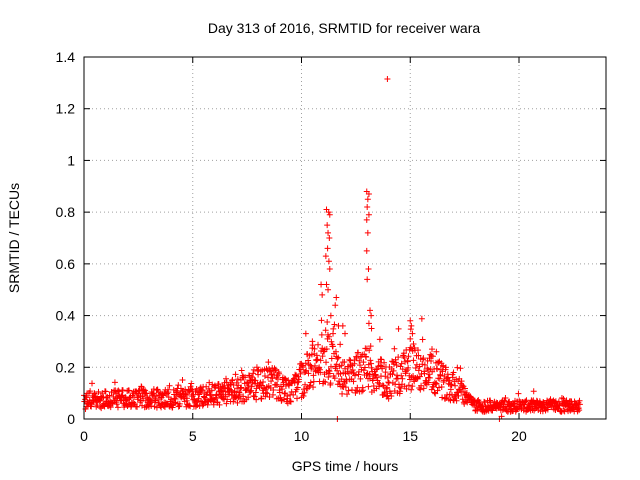  Describe the element at coordinates (66, 212) in the screenshot. I see `y-tick-label: 0.8` at that location.